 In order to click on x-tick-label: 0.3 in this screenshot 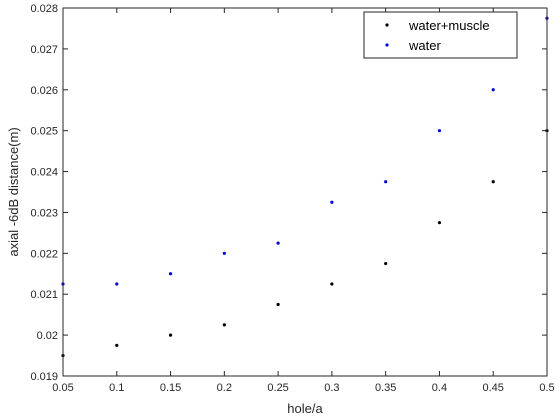, I will do `click(331, 388)`.